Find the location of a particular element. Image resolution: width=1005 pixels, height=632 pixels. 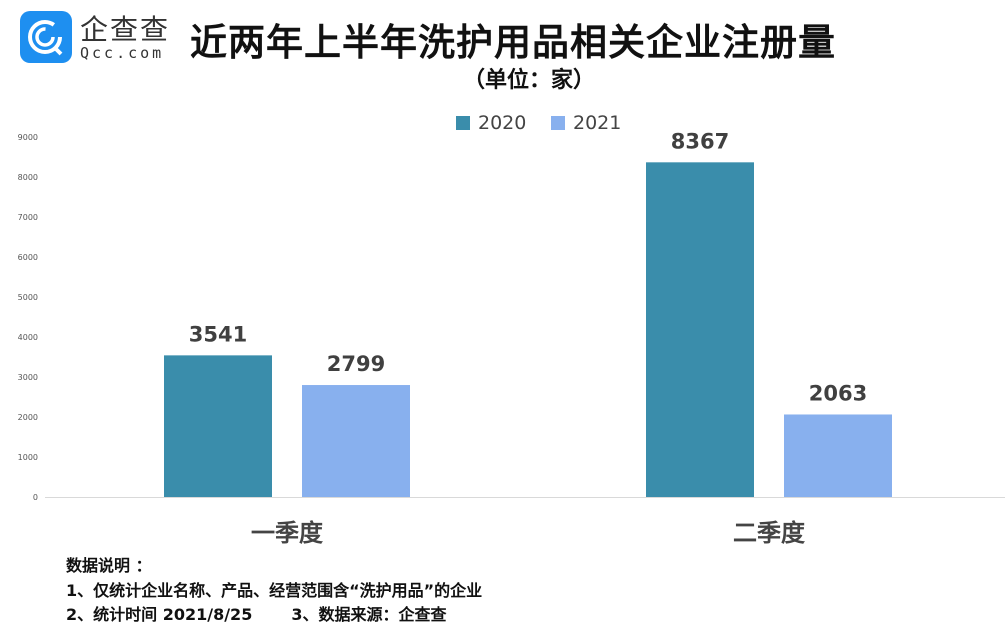

logo-domain: Qcc.com is located at coordinates (122, 53).